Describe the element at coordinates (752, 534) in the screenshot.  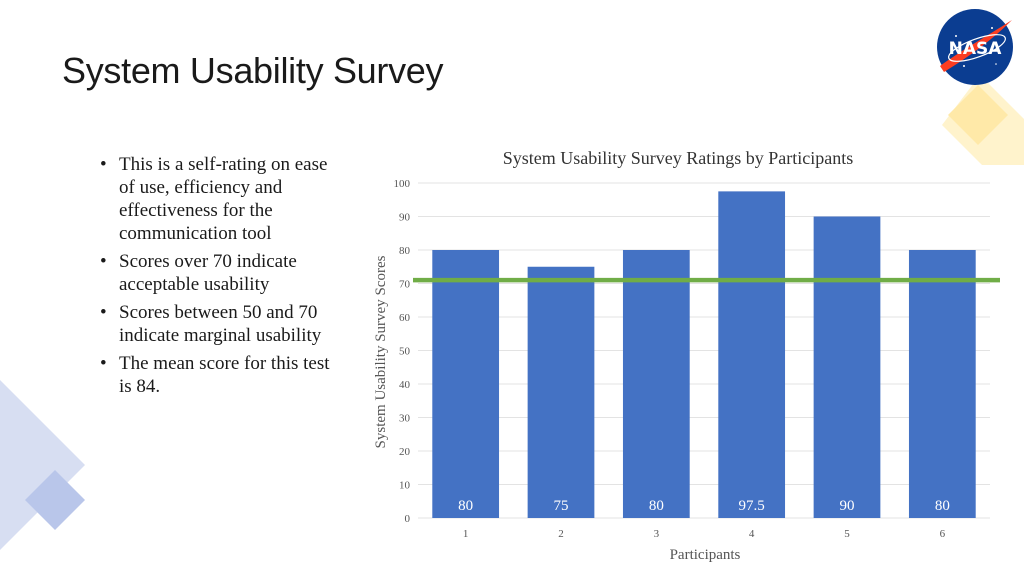
I see `x-tick-label: 4` at that location.